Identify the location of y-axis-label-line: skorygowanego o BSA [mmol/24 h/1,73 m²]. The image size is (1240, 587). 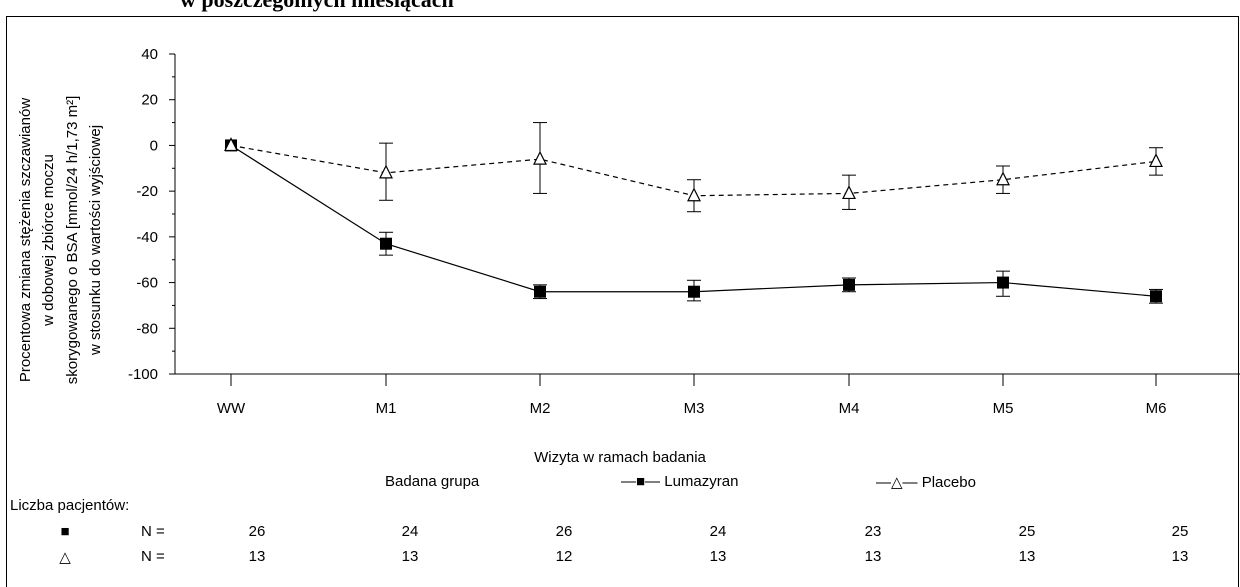
(72, 240).